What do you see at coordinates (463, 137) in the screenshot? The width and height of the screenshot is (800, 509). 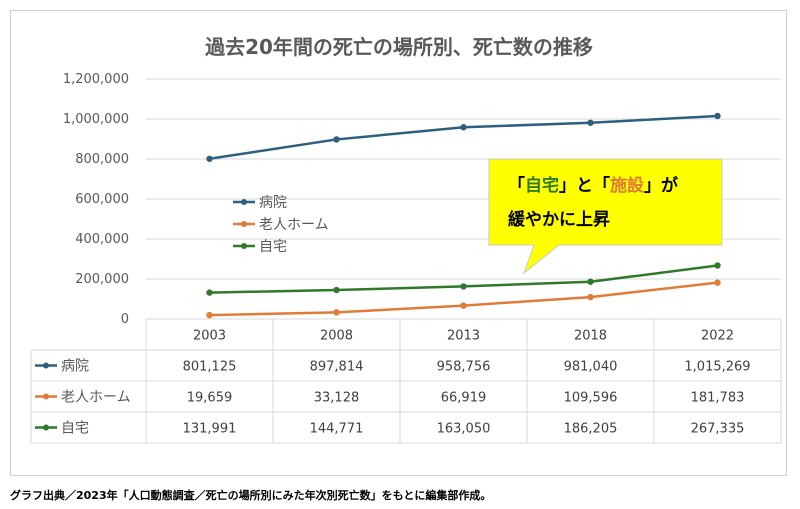 I see `series-line` at bounding box center [463, 137].